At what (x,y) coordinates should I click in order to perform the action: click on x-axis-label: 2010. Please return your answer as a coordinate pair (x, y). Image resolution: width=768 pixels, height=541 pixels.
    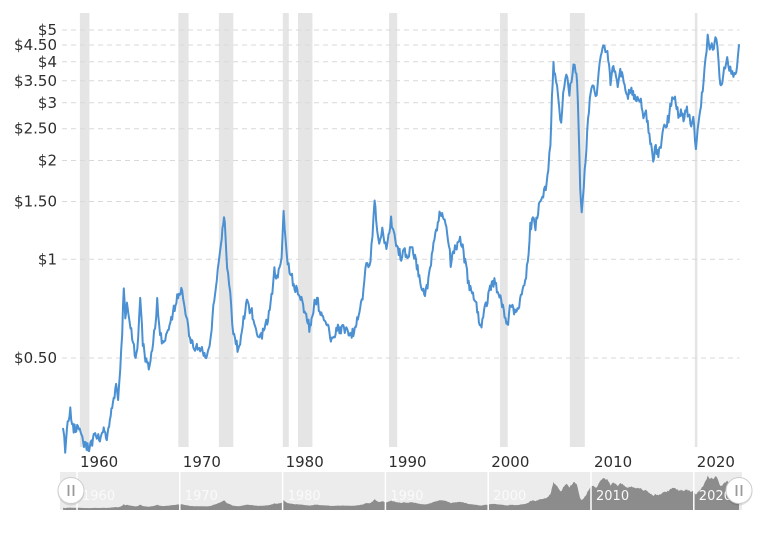
    Looking at the image, I should click on (613, 462).